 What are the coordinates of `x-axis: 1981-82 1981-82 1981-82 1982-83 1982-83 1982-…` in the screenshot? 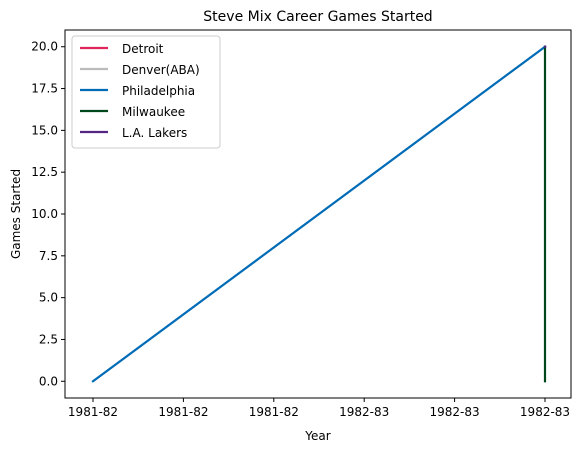 It's located at (319, 408).